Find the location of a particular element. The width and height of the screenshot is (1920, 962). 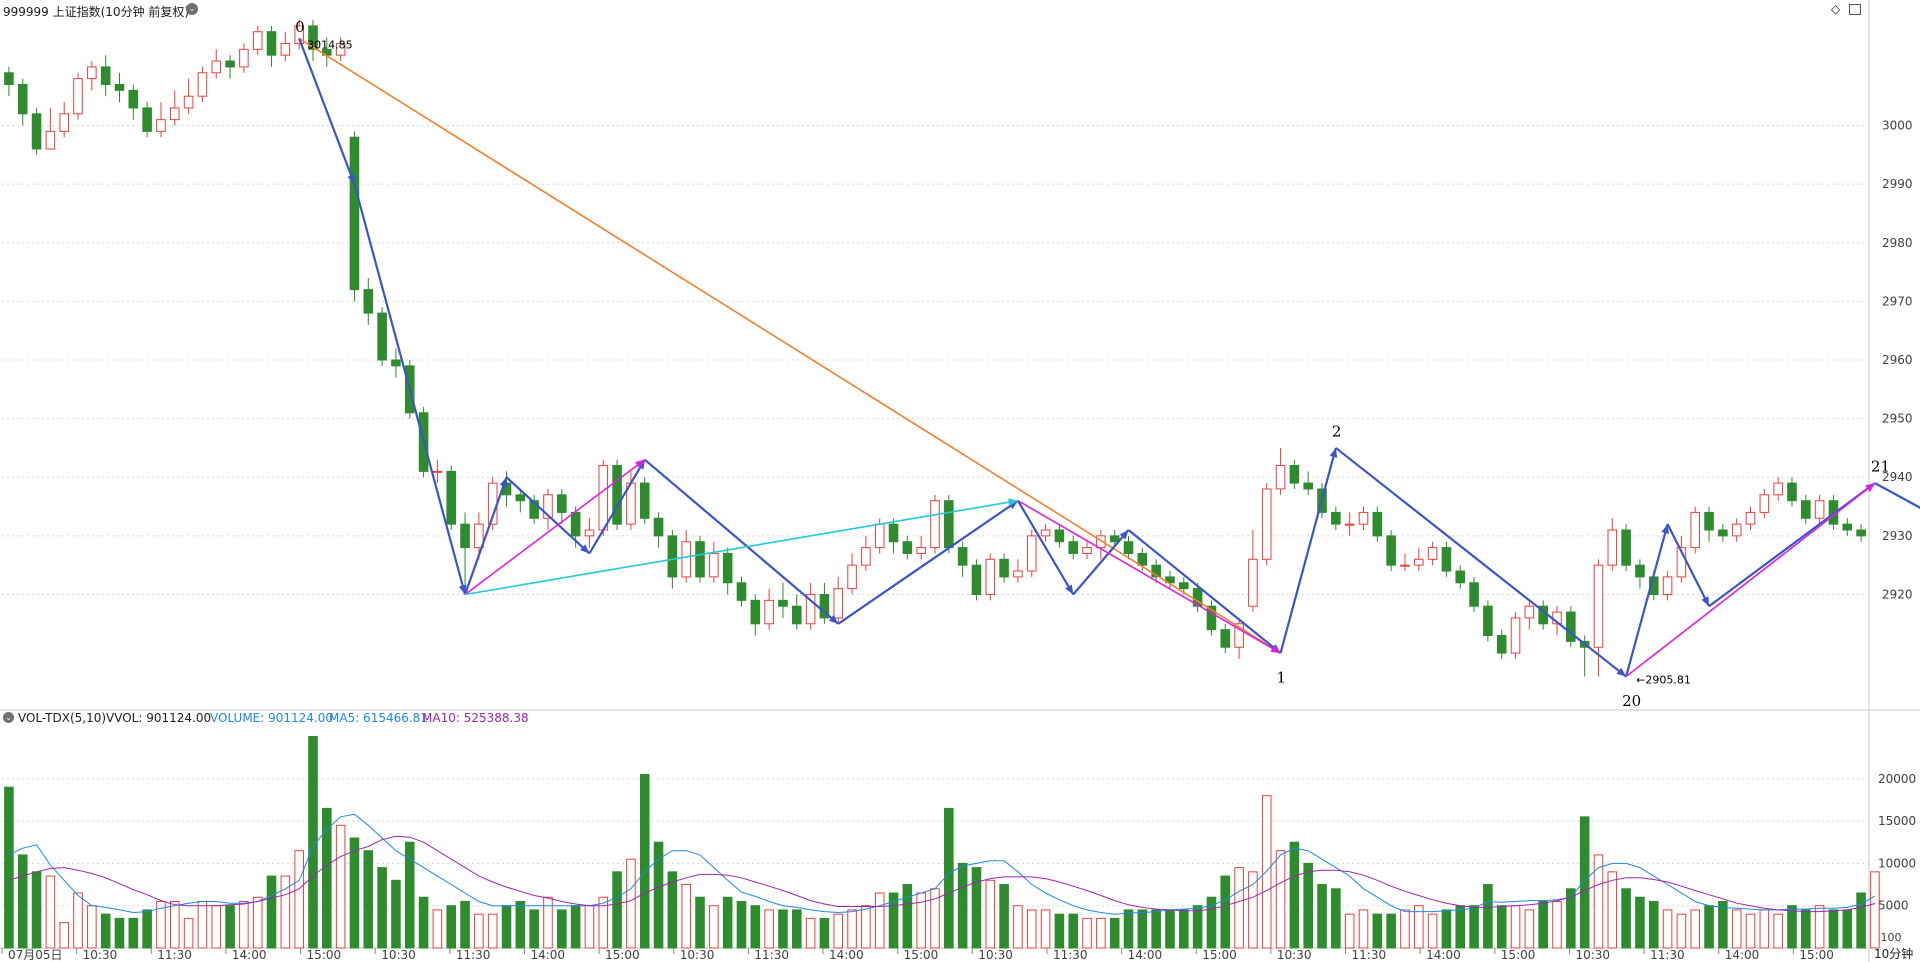

circle-chevron-down-icon: ⌄ is located at coordinates (192, 9).